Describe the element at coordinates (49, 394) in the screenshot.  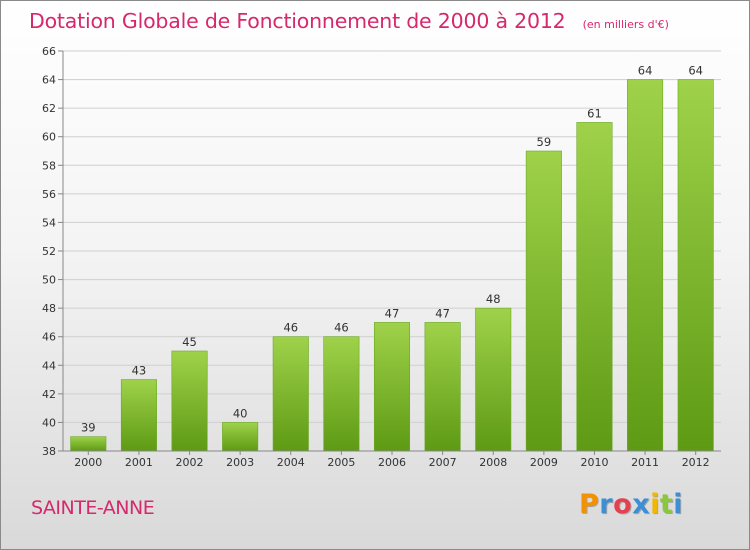
I see `y-tick-label: 42` at that location.